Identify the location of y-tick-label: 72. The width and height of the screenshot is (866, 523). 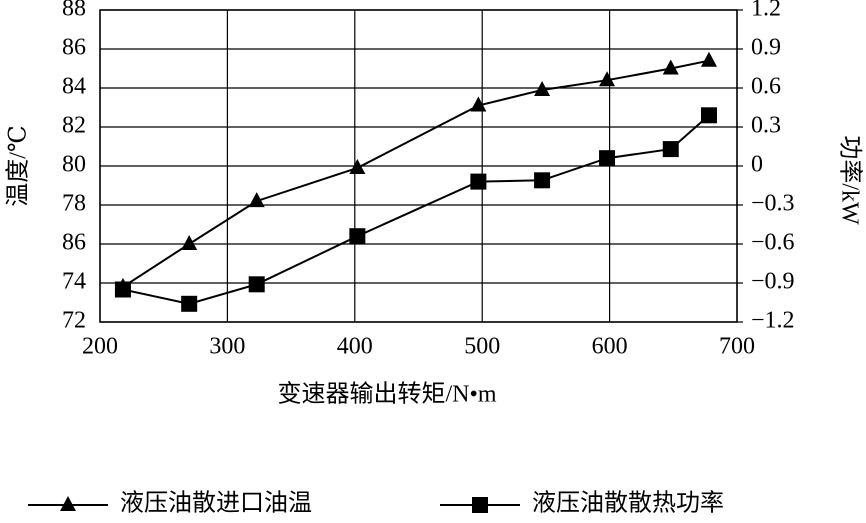
(74, 321).